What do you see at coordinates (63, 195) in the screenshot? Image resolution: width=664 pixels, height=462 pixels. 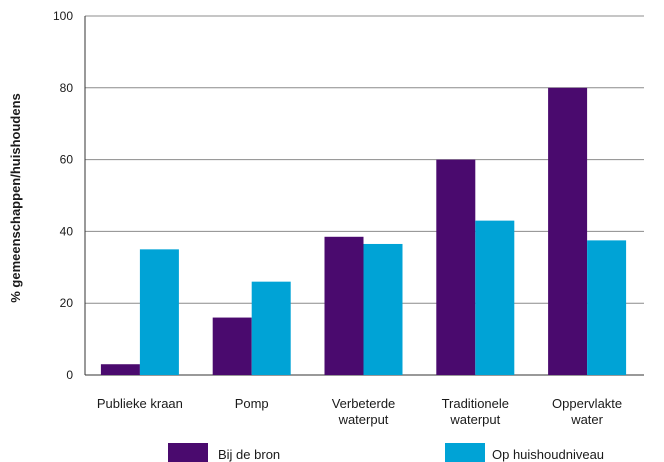 I see `y-axis-ticks: 0 20 40 60 80 100` at bounding box center [63, 195].